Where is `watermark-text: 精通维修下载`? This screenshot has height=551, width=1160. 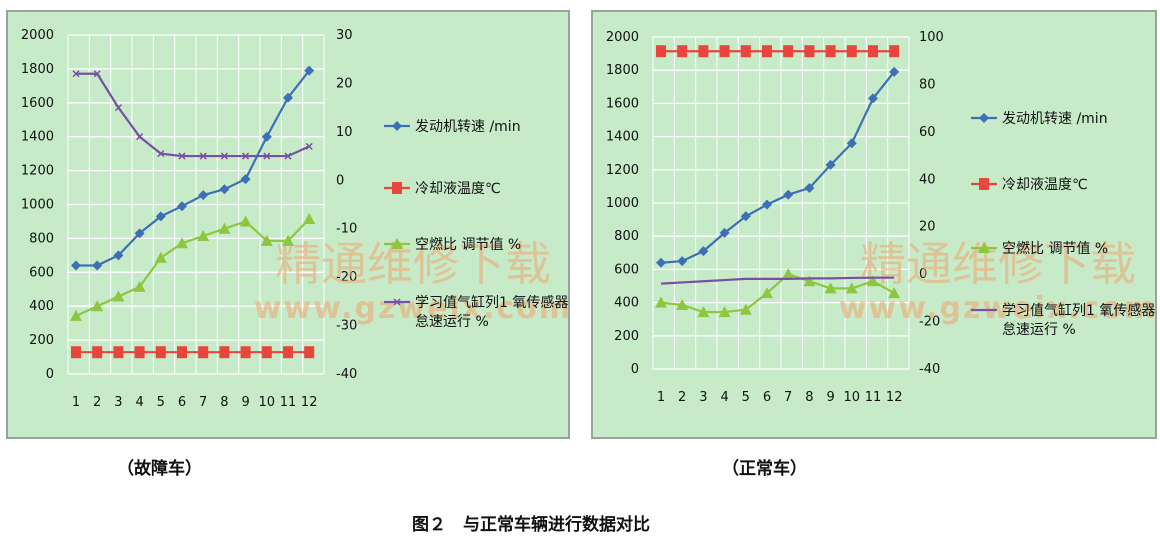
watermark-text: 精通维修下载 is located at coordinates (998, 264).